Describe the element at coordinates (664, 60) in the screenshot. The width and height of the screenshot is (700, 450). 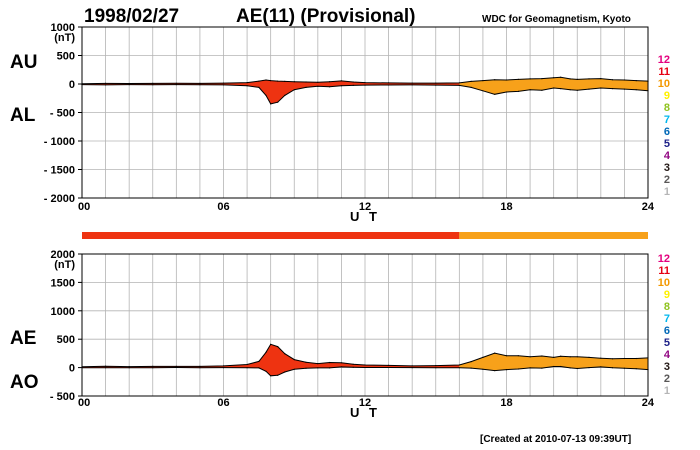
I see `station-count-legend-item: 12` at that location.